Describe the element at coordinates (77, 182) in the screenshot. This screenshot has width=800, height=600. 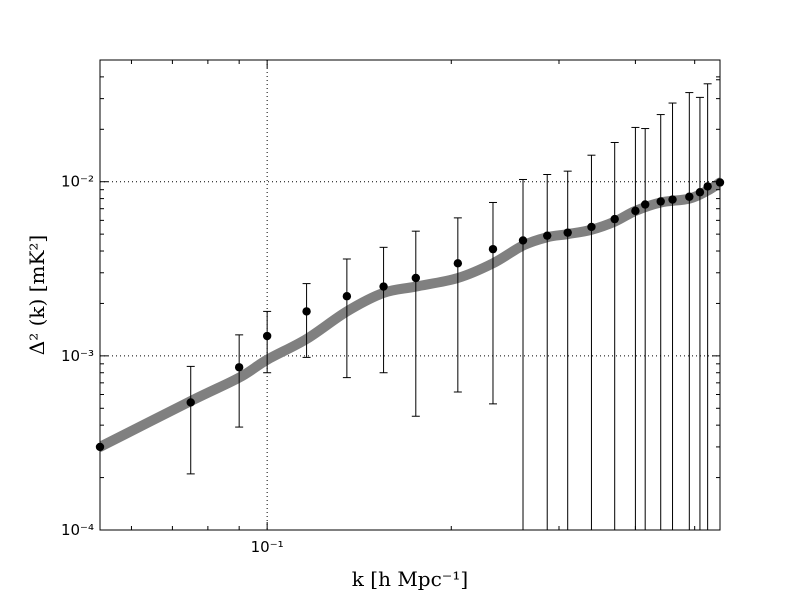
I see `y-tick-label: 10⁻²` at that location.